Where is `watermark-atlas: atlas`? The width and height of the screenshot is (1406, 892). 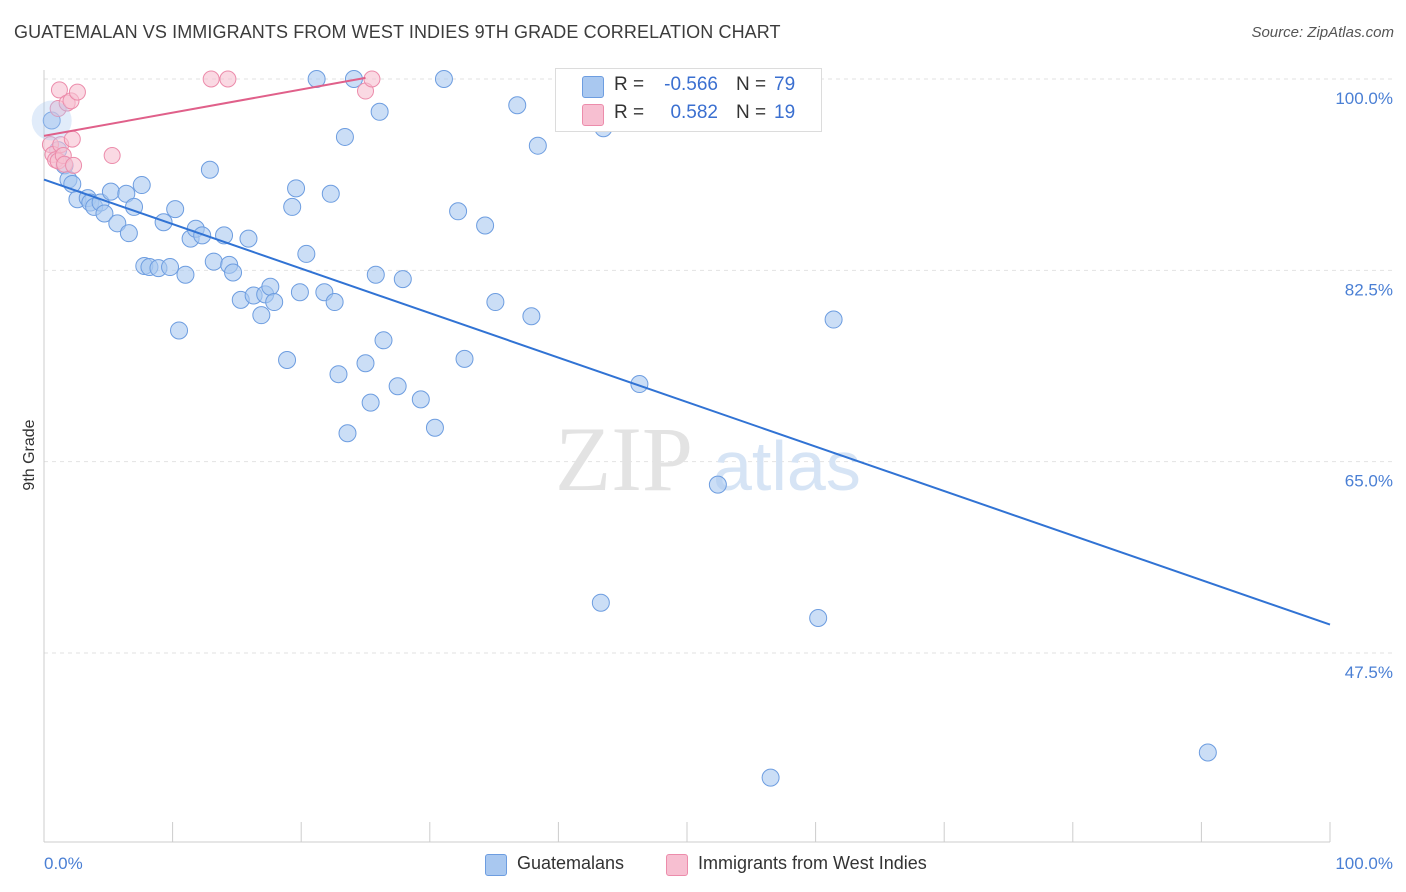 watermark-atlas: atlas is located at coordinates (787, 466).